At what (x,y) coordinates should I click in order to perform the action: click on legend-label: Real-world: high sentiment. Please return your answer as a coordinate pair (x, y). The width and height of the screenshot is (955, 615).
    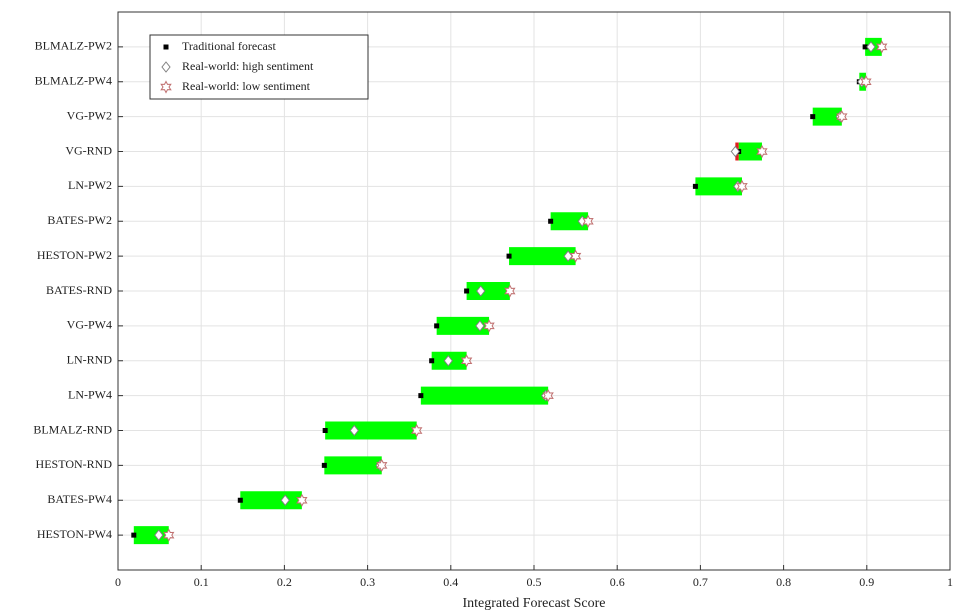
    Looking at the image, I should click on (248, 66).